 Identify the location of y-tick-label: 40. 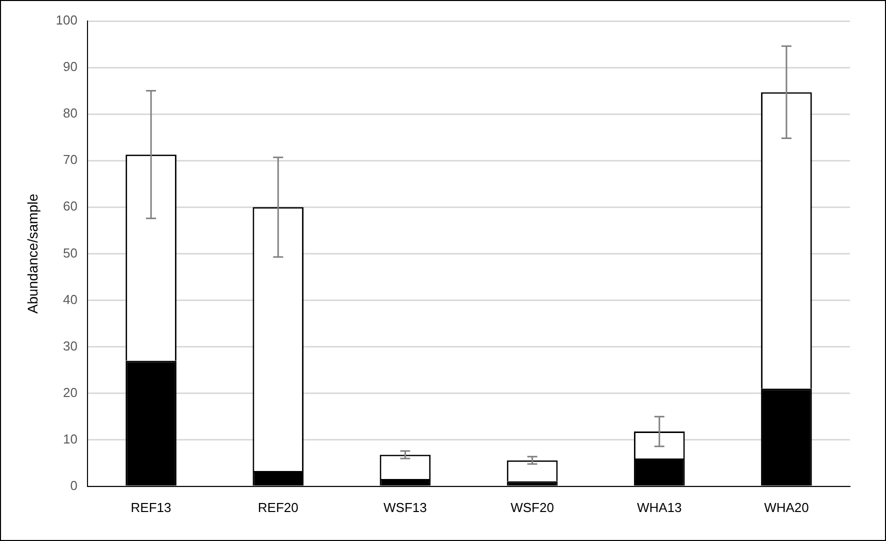
(70, 299).